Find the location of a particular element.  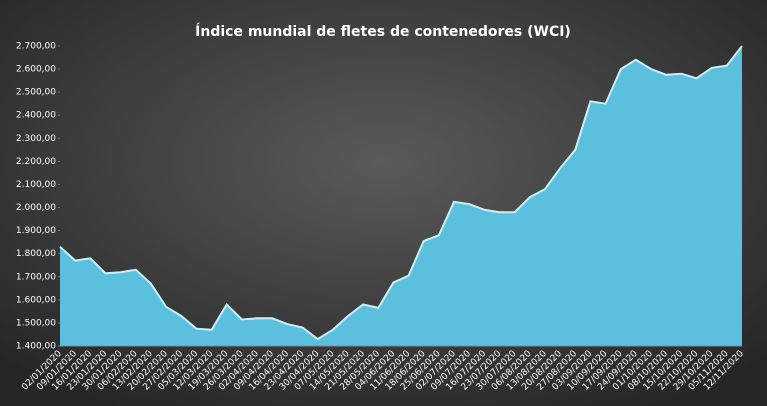

y-tick-label: 2.400,00 is located at coordinates (36, 116).